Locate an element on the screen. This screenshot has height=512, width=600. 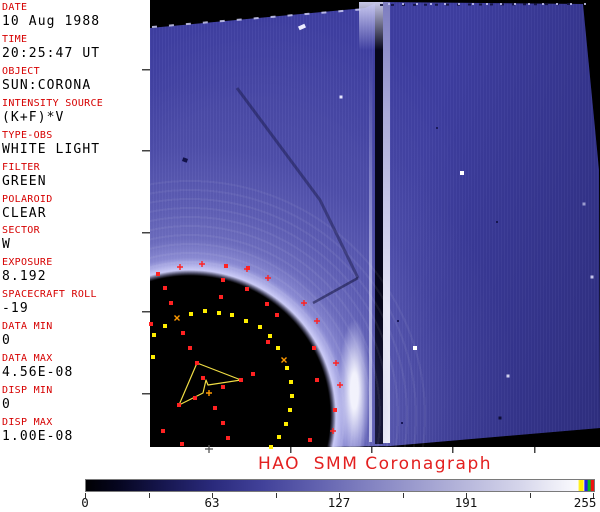
field-value: 1.00E-08 is located at coordinates (38, 436).